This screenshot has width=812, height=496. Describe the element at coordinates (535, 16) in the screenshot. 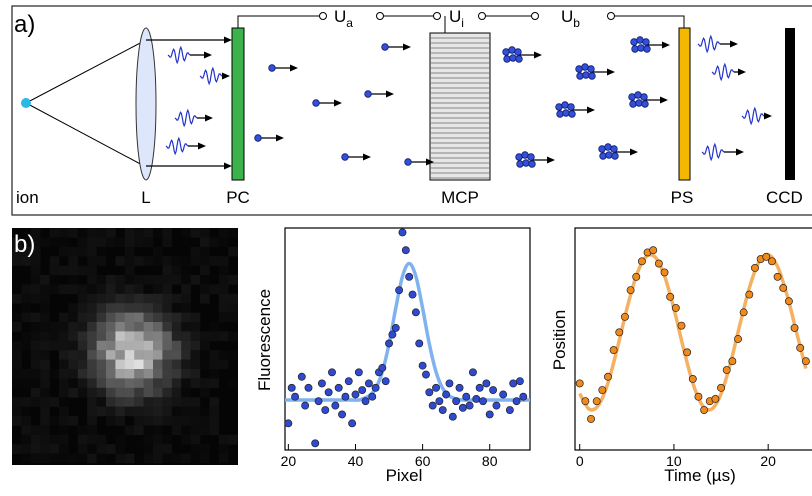

I see `terminal` at that location.